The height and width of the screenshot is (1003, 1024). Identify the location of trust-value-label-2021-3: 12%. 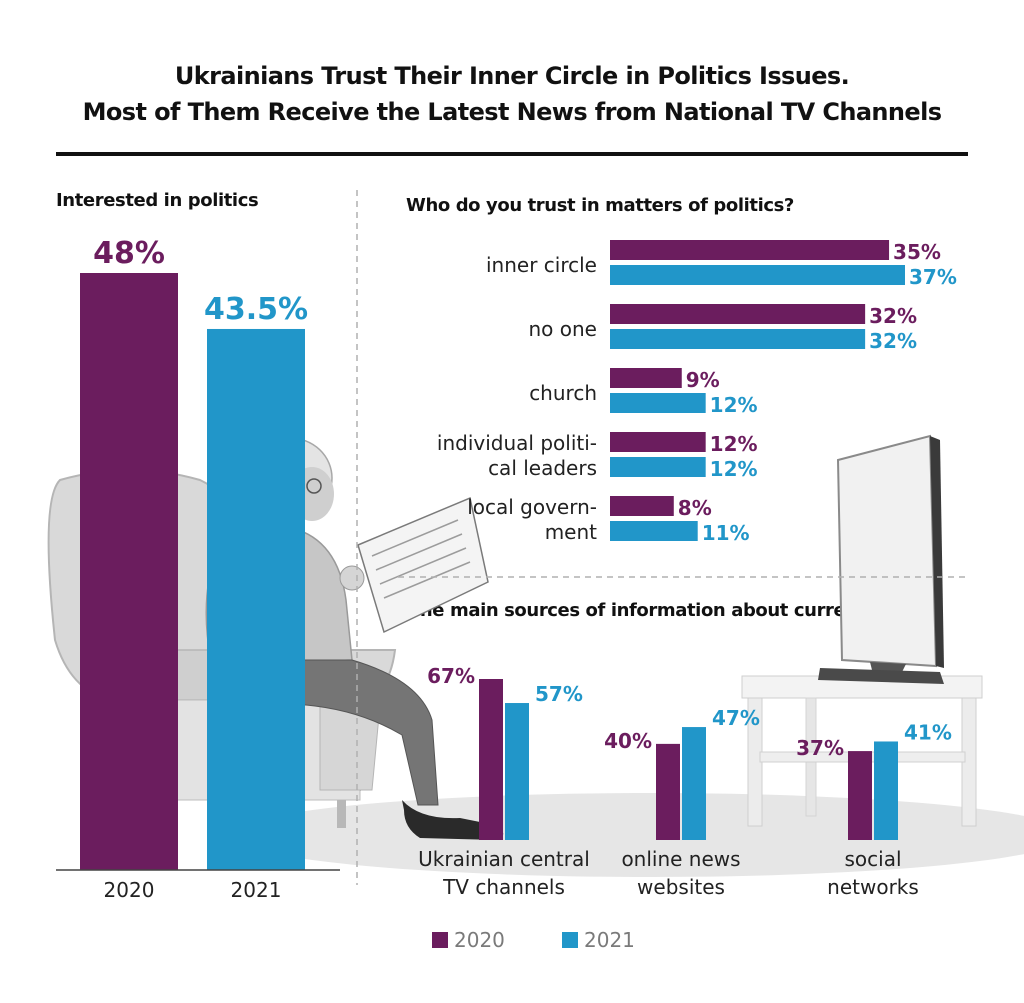
(734, 469).